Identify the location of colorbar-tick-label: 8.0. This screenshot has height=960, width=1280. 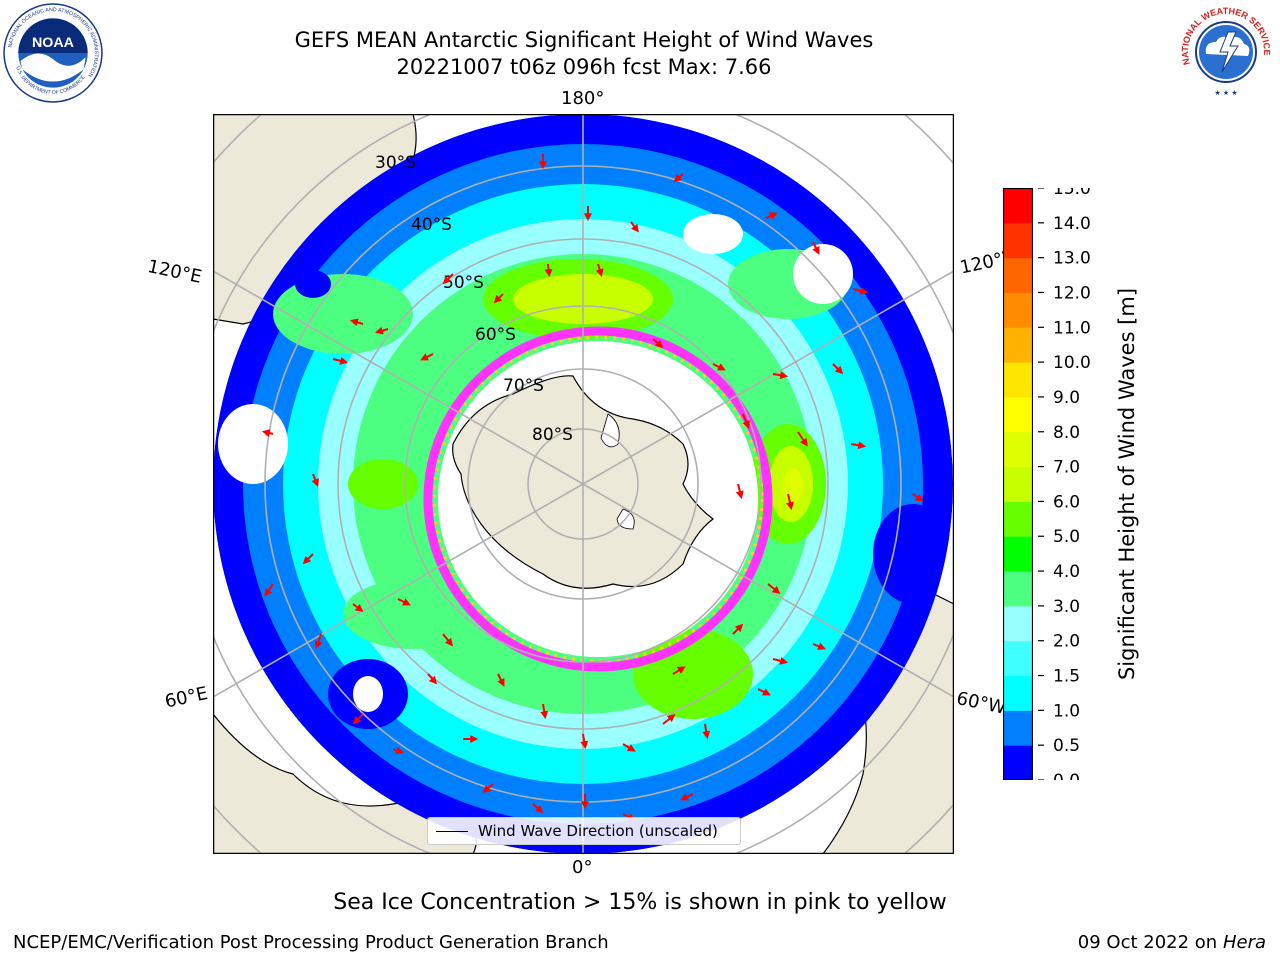
(1066, 433).